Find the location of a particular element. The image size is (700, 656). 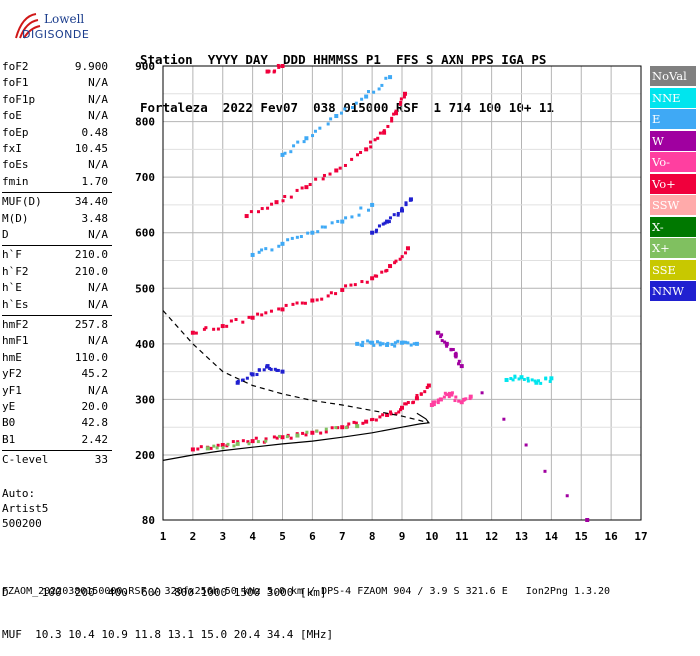

param-row-fxi: fxI 10.45 is located at coordinates (55, 150).